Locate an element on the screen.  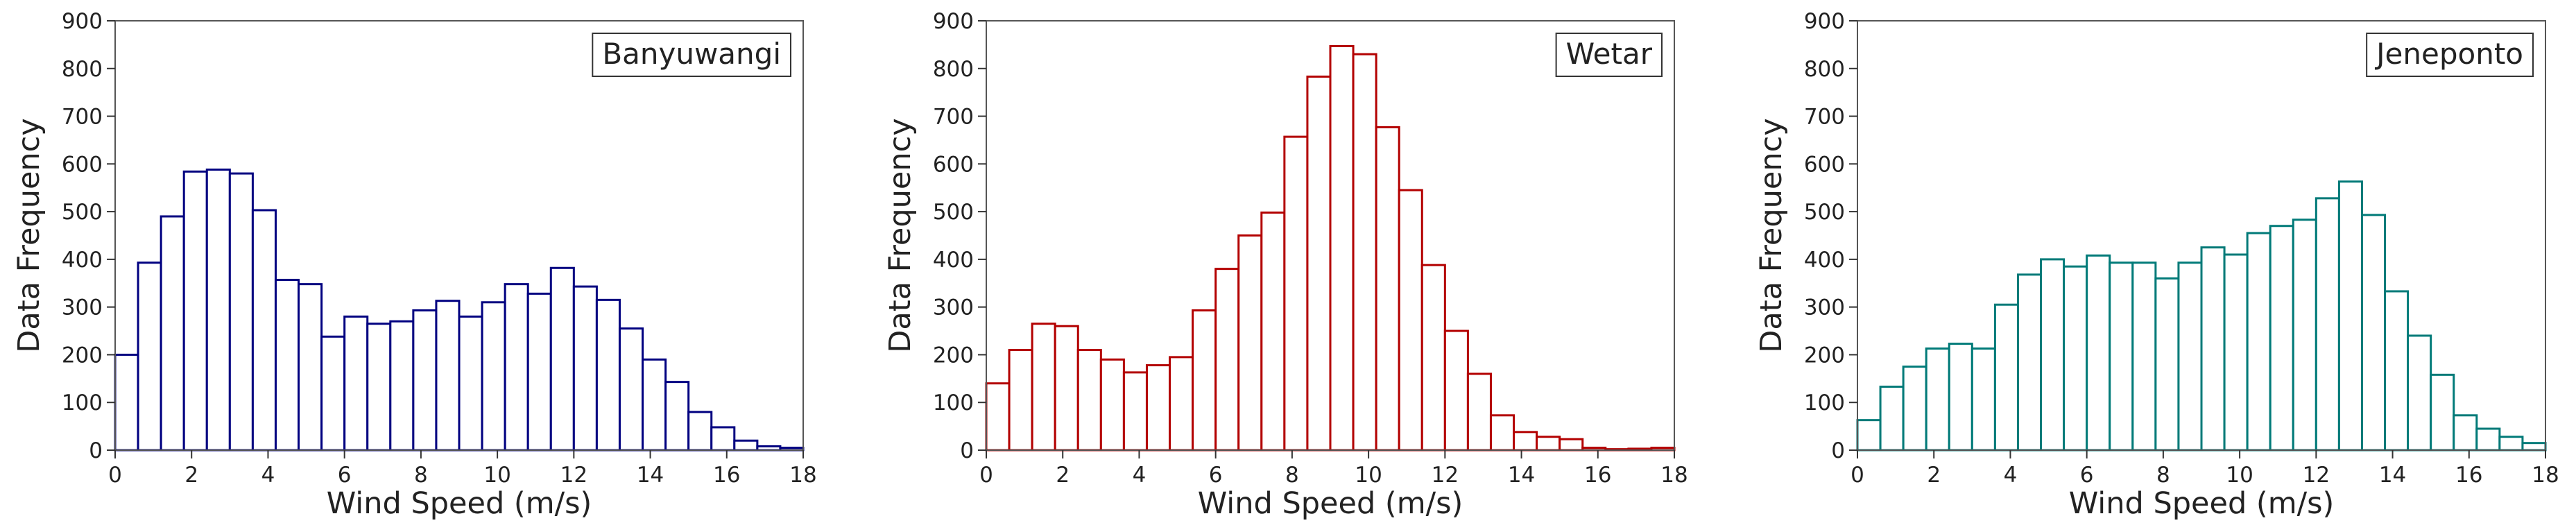
panel-label-box: Jeneponto is located at coordinates (2450, 55).